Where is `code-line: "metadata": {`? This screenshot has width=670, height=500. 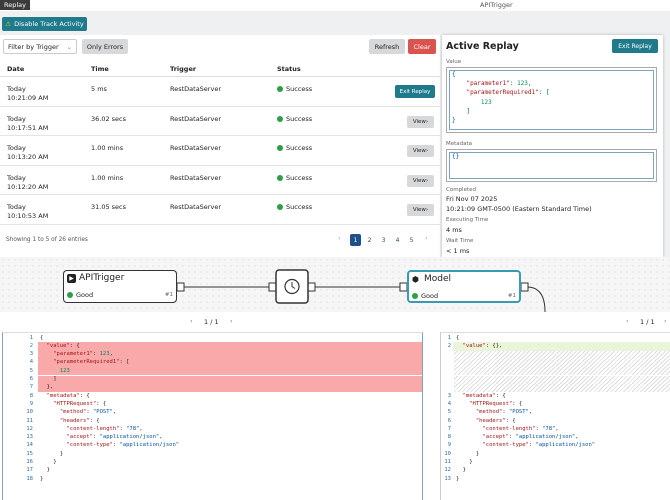 code-line: "metadata": { is located at coordinates (484, 395).